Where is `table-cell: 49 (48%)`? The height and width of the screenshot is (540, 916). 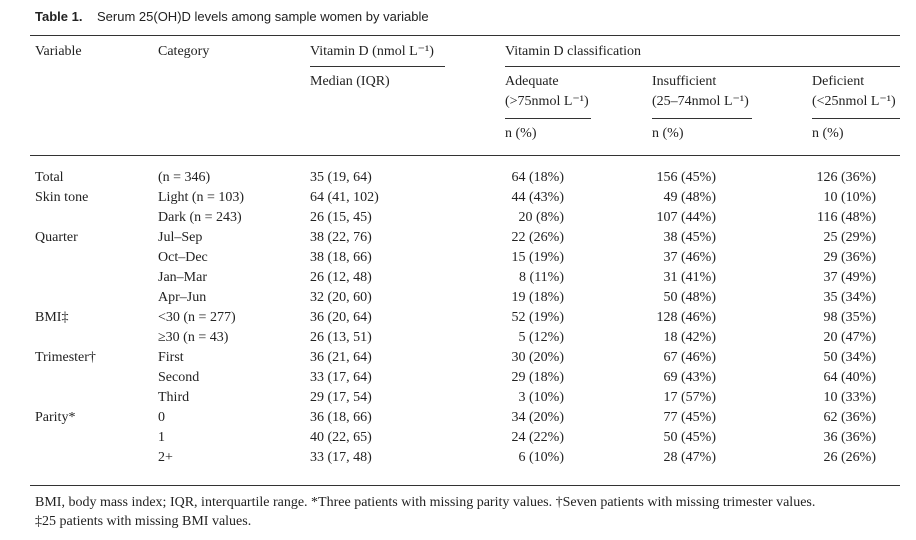
table-cell: 49 (48%) is located at coordinates (690, 197).